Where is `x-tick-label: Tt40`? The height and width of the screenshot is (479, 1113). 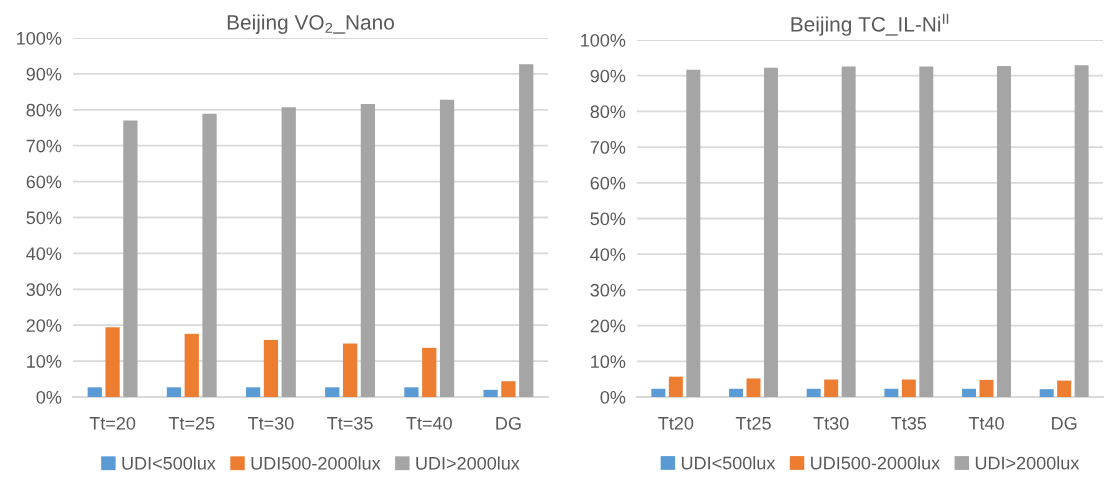
x-tick-label: Tt40 is located at coordinates (986, 423).